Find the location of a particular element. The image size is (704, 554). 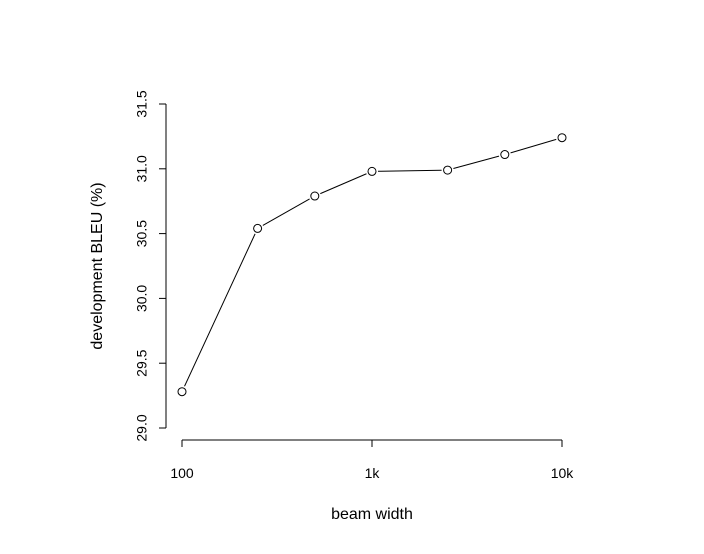

y-tick-label: 31.5 is located at coordinates (142, 103).